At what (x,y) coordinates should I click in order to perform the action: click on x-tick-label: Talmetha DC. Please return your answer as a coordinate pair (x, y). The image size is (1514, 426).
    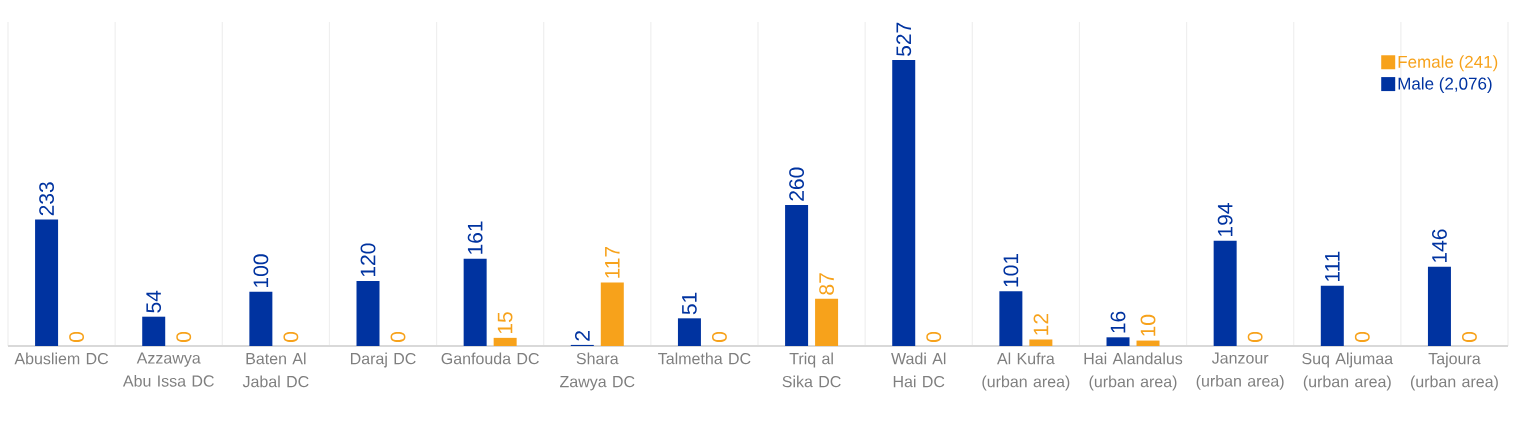
    Looking at the image, I should click on (704, 358).